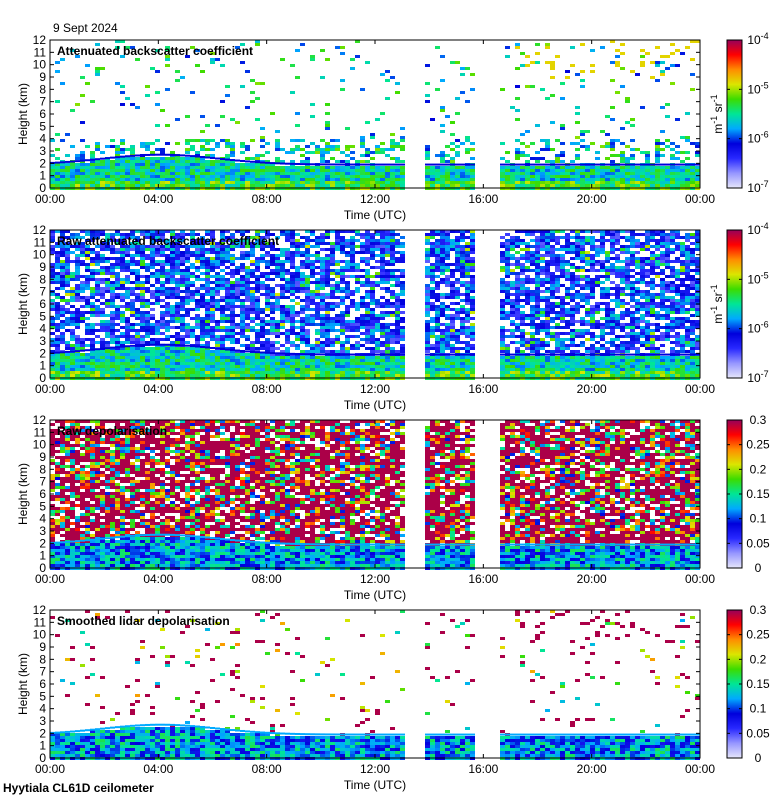 This screenshot has height=800, width=780. I want to click on x-tick-label: 08:00, so click(267, 199).